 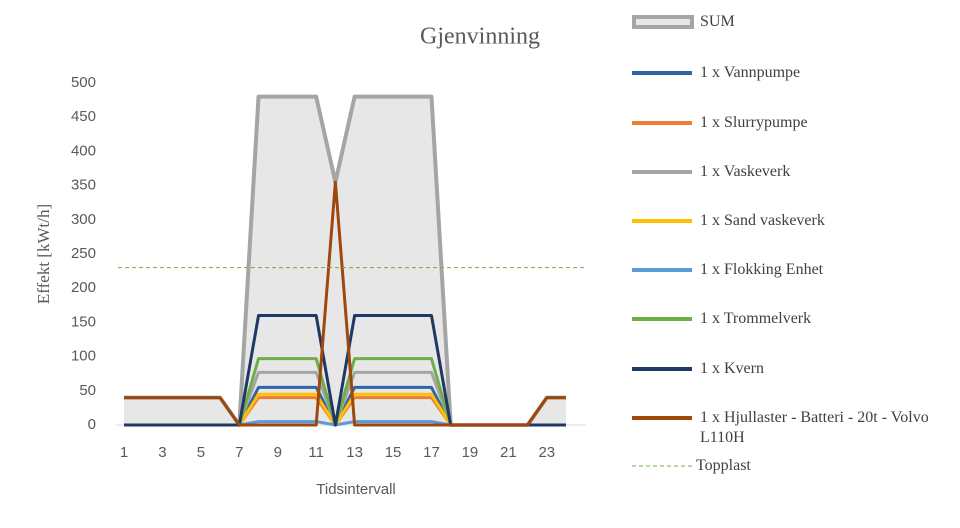 What do you see at coordinates (83, 253) in the screenshot?
I see `y-tick-label: 250` at bounding box center [83, 253].